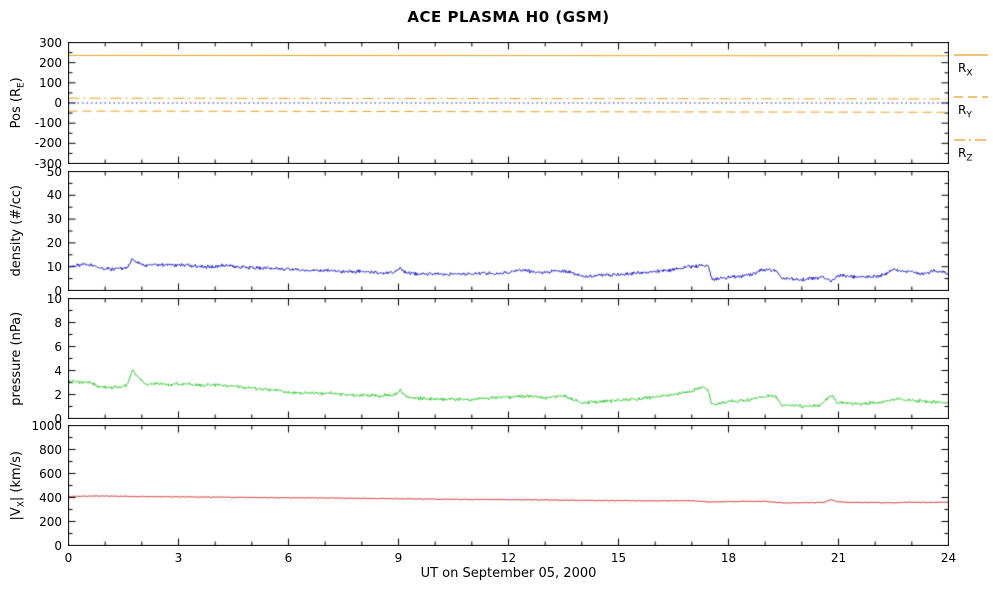 This screenshot has width=993, height=600. Describe the element at coordinates (50, 82) in the screenshot. I see `y-tick-label: 100` at that location.